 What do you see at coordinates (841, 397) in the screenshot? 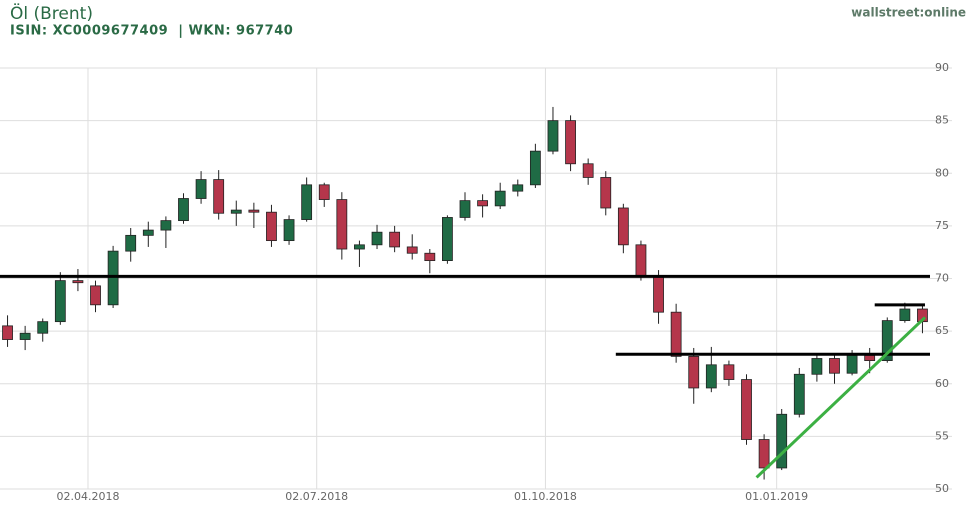
I see `trend-line` at bounding box center [841, 397].